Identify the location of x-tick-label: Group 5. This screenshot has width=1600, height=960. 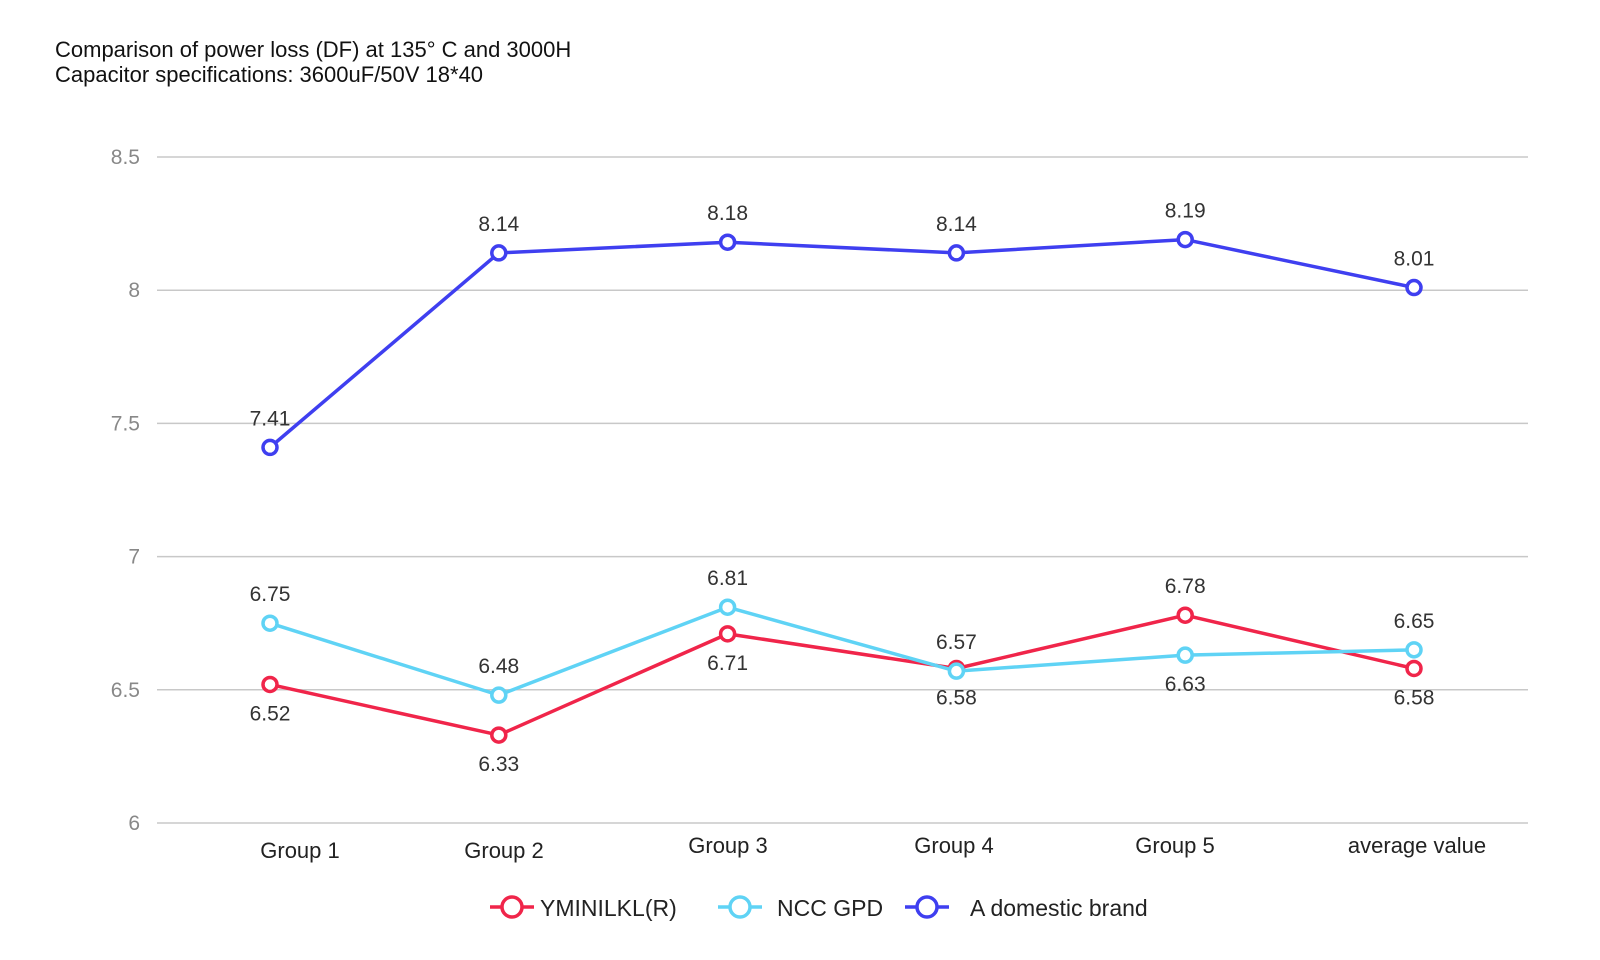
(1175, 845).